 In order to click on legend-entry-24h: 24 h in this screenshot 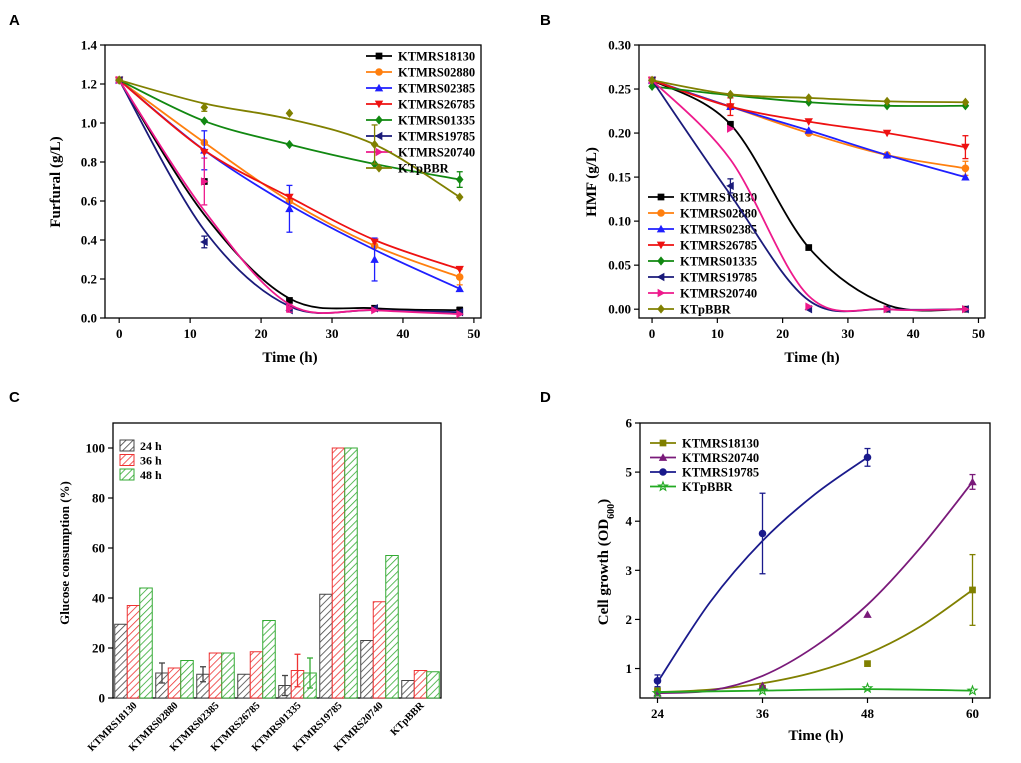, I will do `click(140, 446)`.